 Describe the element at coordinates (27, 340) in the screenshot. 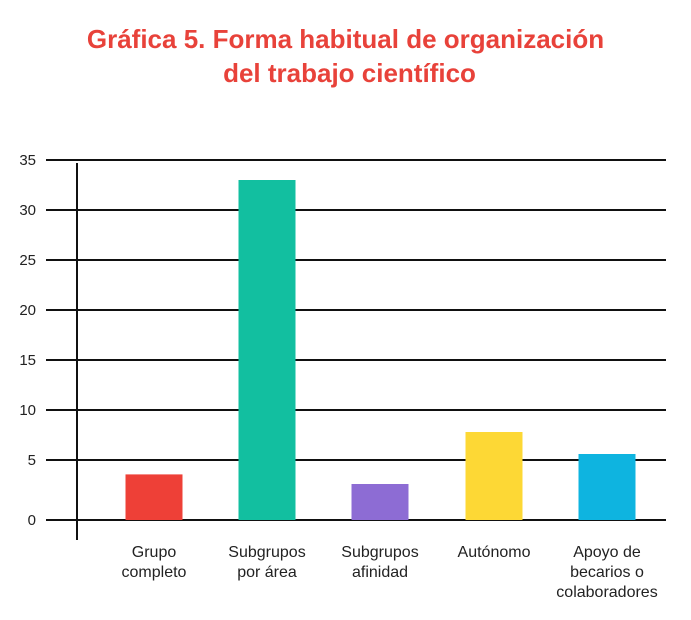

I see `y-axis-ticks: 0 5 10 15 20 25 30 35` at that location.